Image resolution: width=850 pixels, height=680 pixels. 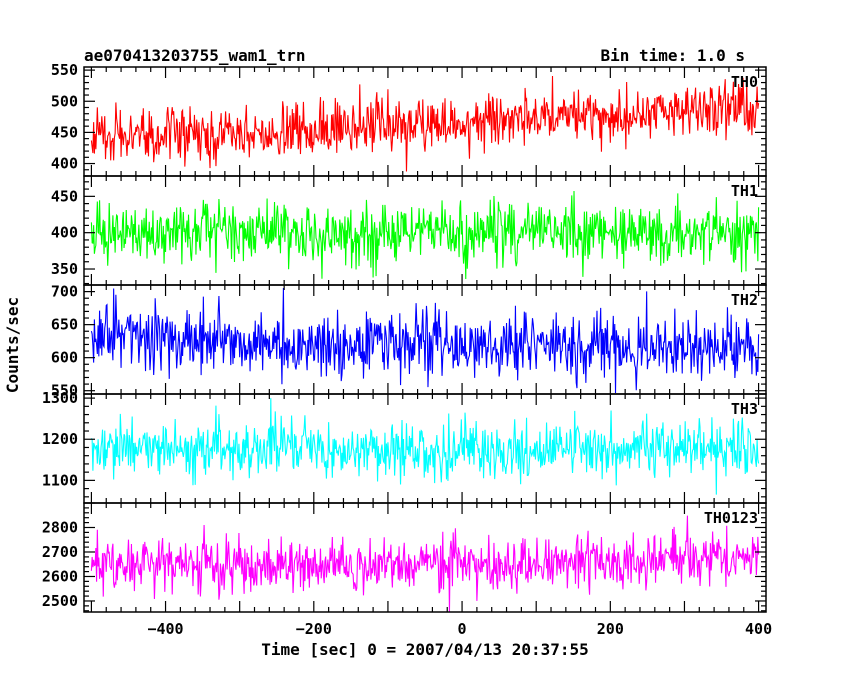 What do you see at coordinates (60, 552) in the screenshot?
I see `y-tick-label: 2700` at bounding box center [60, 552].